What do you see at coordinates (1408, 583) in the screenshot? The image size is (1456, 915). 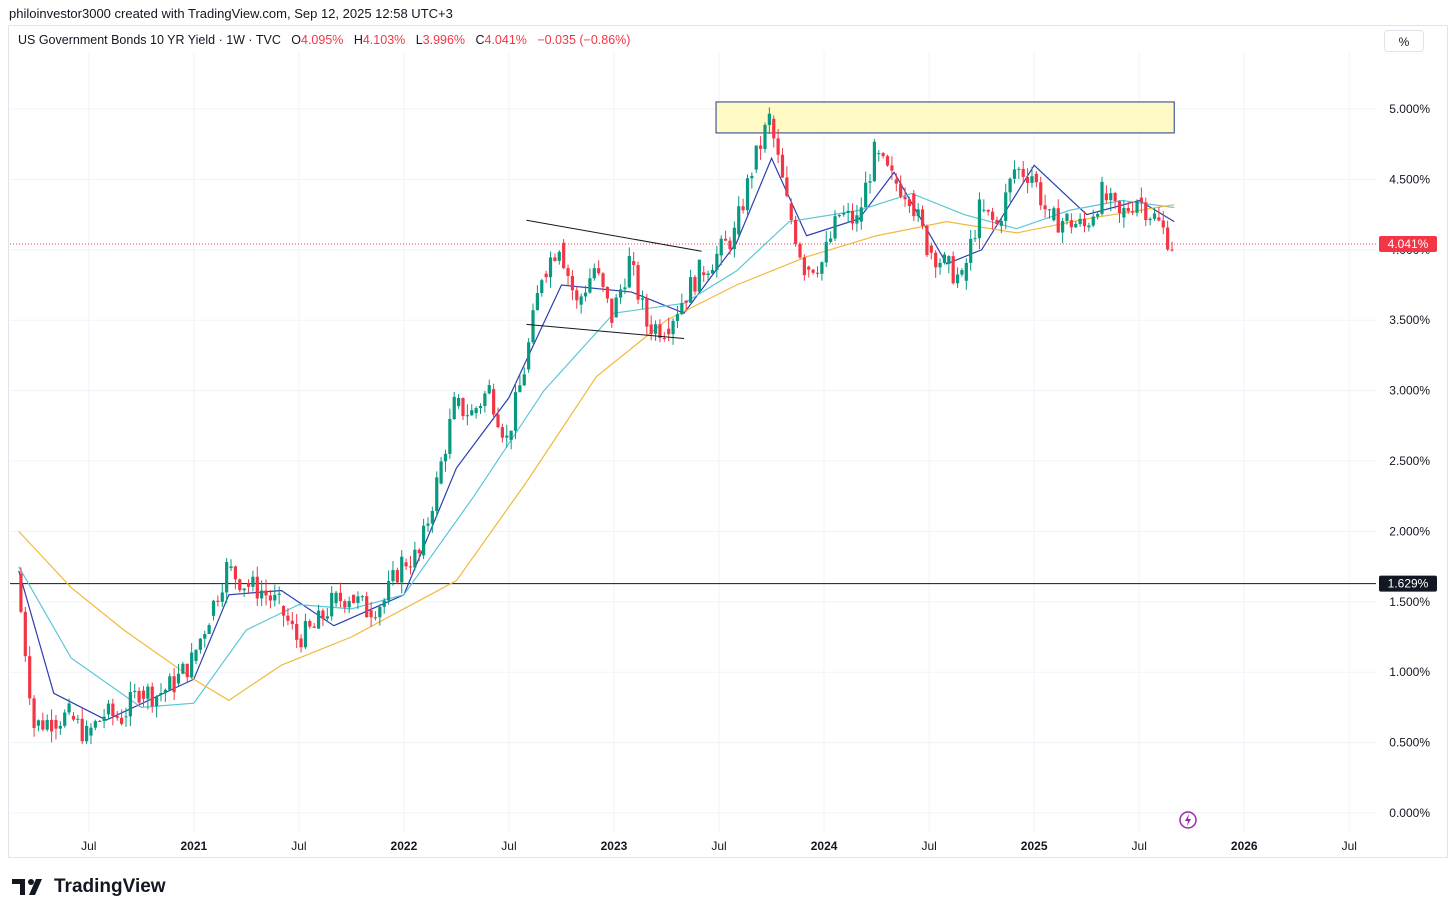 I see `horizontal-level-label-bg` at bounding box center [1408, 583].